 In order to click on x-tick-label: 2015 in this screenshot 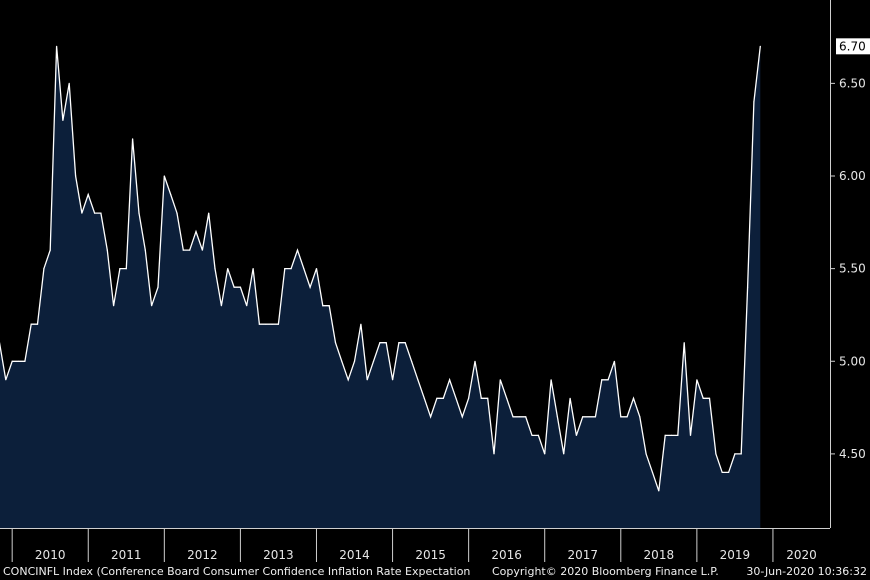, I will do `click(430, 555)`.